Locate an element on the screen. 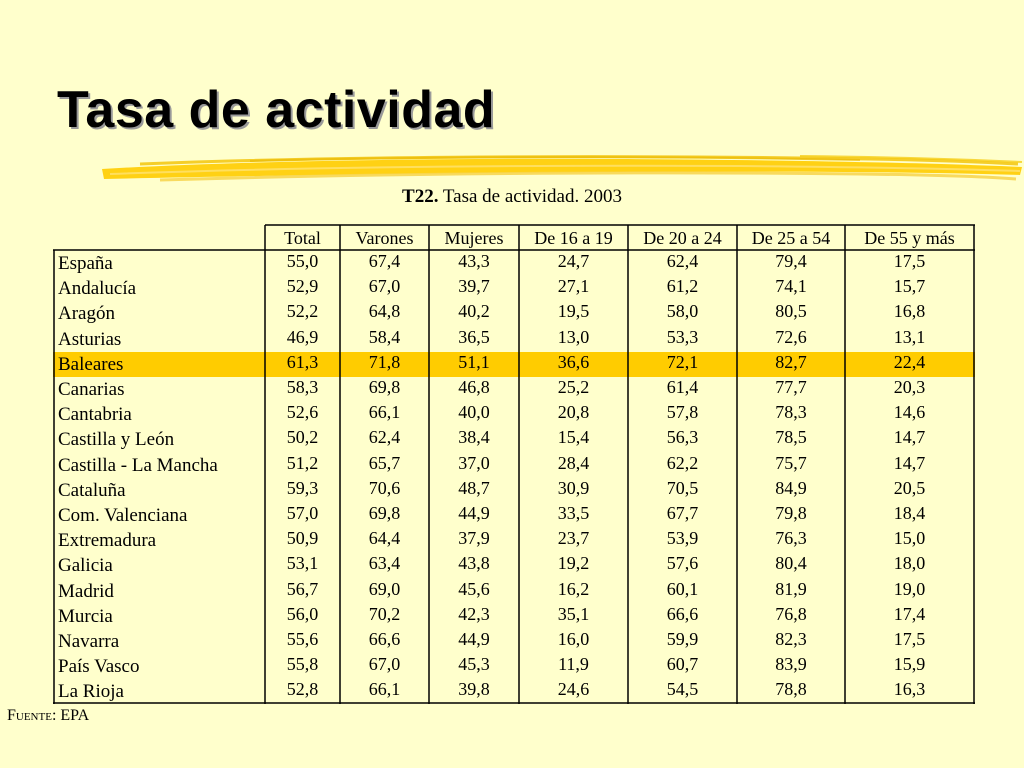  table-cell: 16,8 is located at coordinates (909, 311).